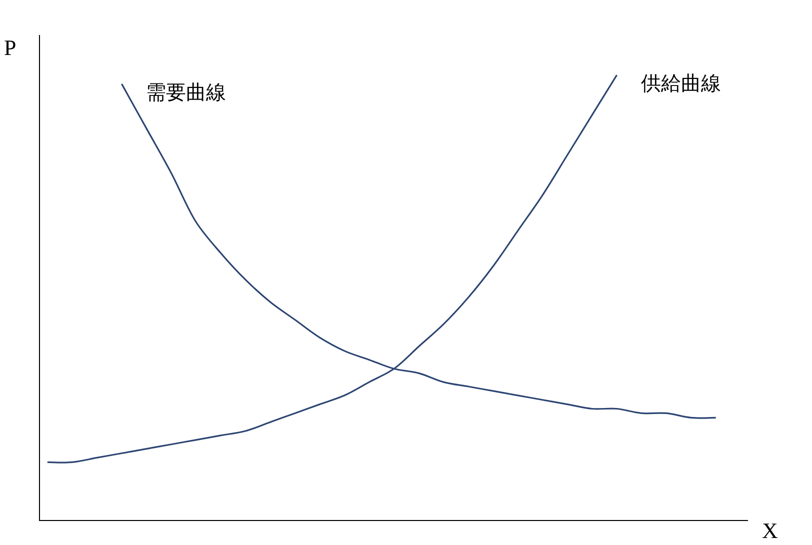 Image resolution: width=812 pixels, height=545 pixels. What do you see at coordinates (186, 92) in the screenshot?
I see `series-label: 需要曲線` at bounding box center [186, 92].